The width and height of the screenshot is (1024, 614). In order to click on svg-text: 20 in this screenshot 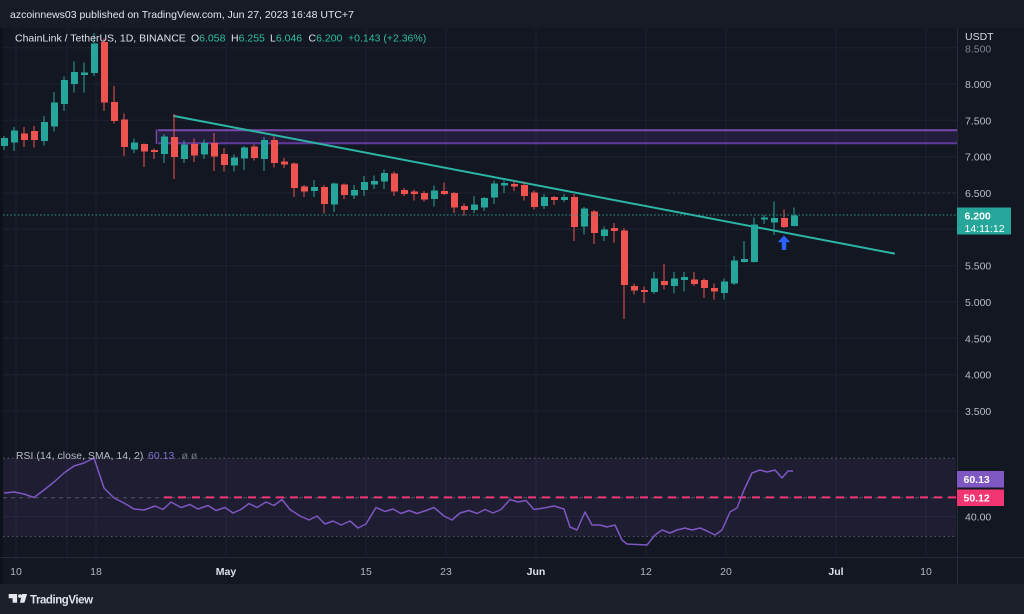, I will do `click(726, 572)`.